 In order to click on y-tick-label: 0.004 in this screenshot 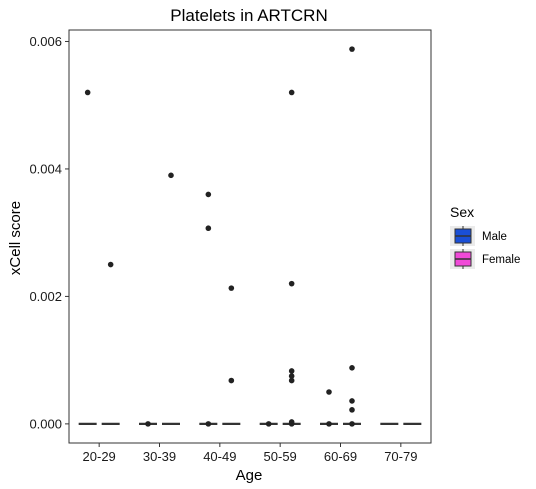, I will do `click(45, 168)`.